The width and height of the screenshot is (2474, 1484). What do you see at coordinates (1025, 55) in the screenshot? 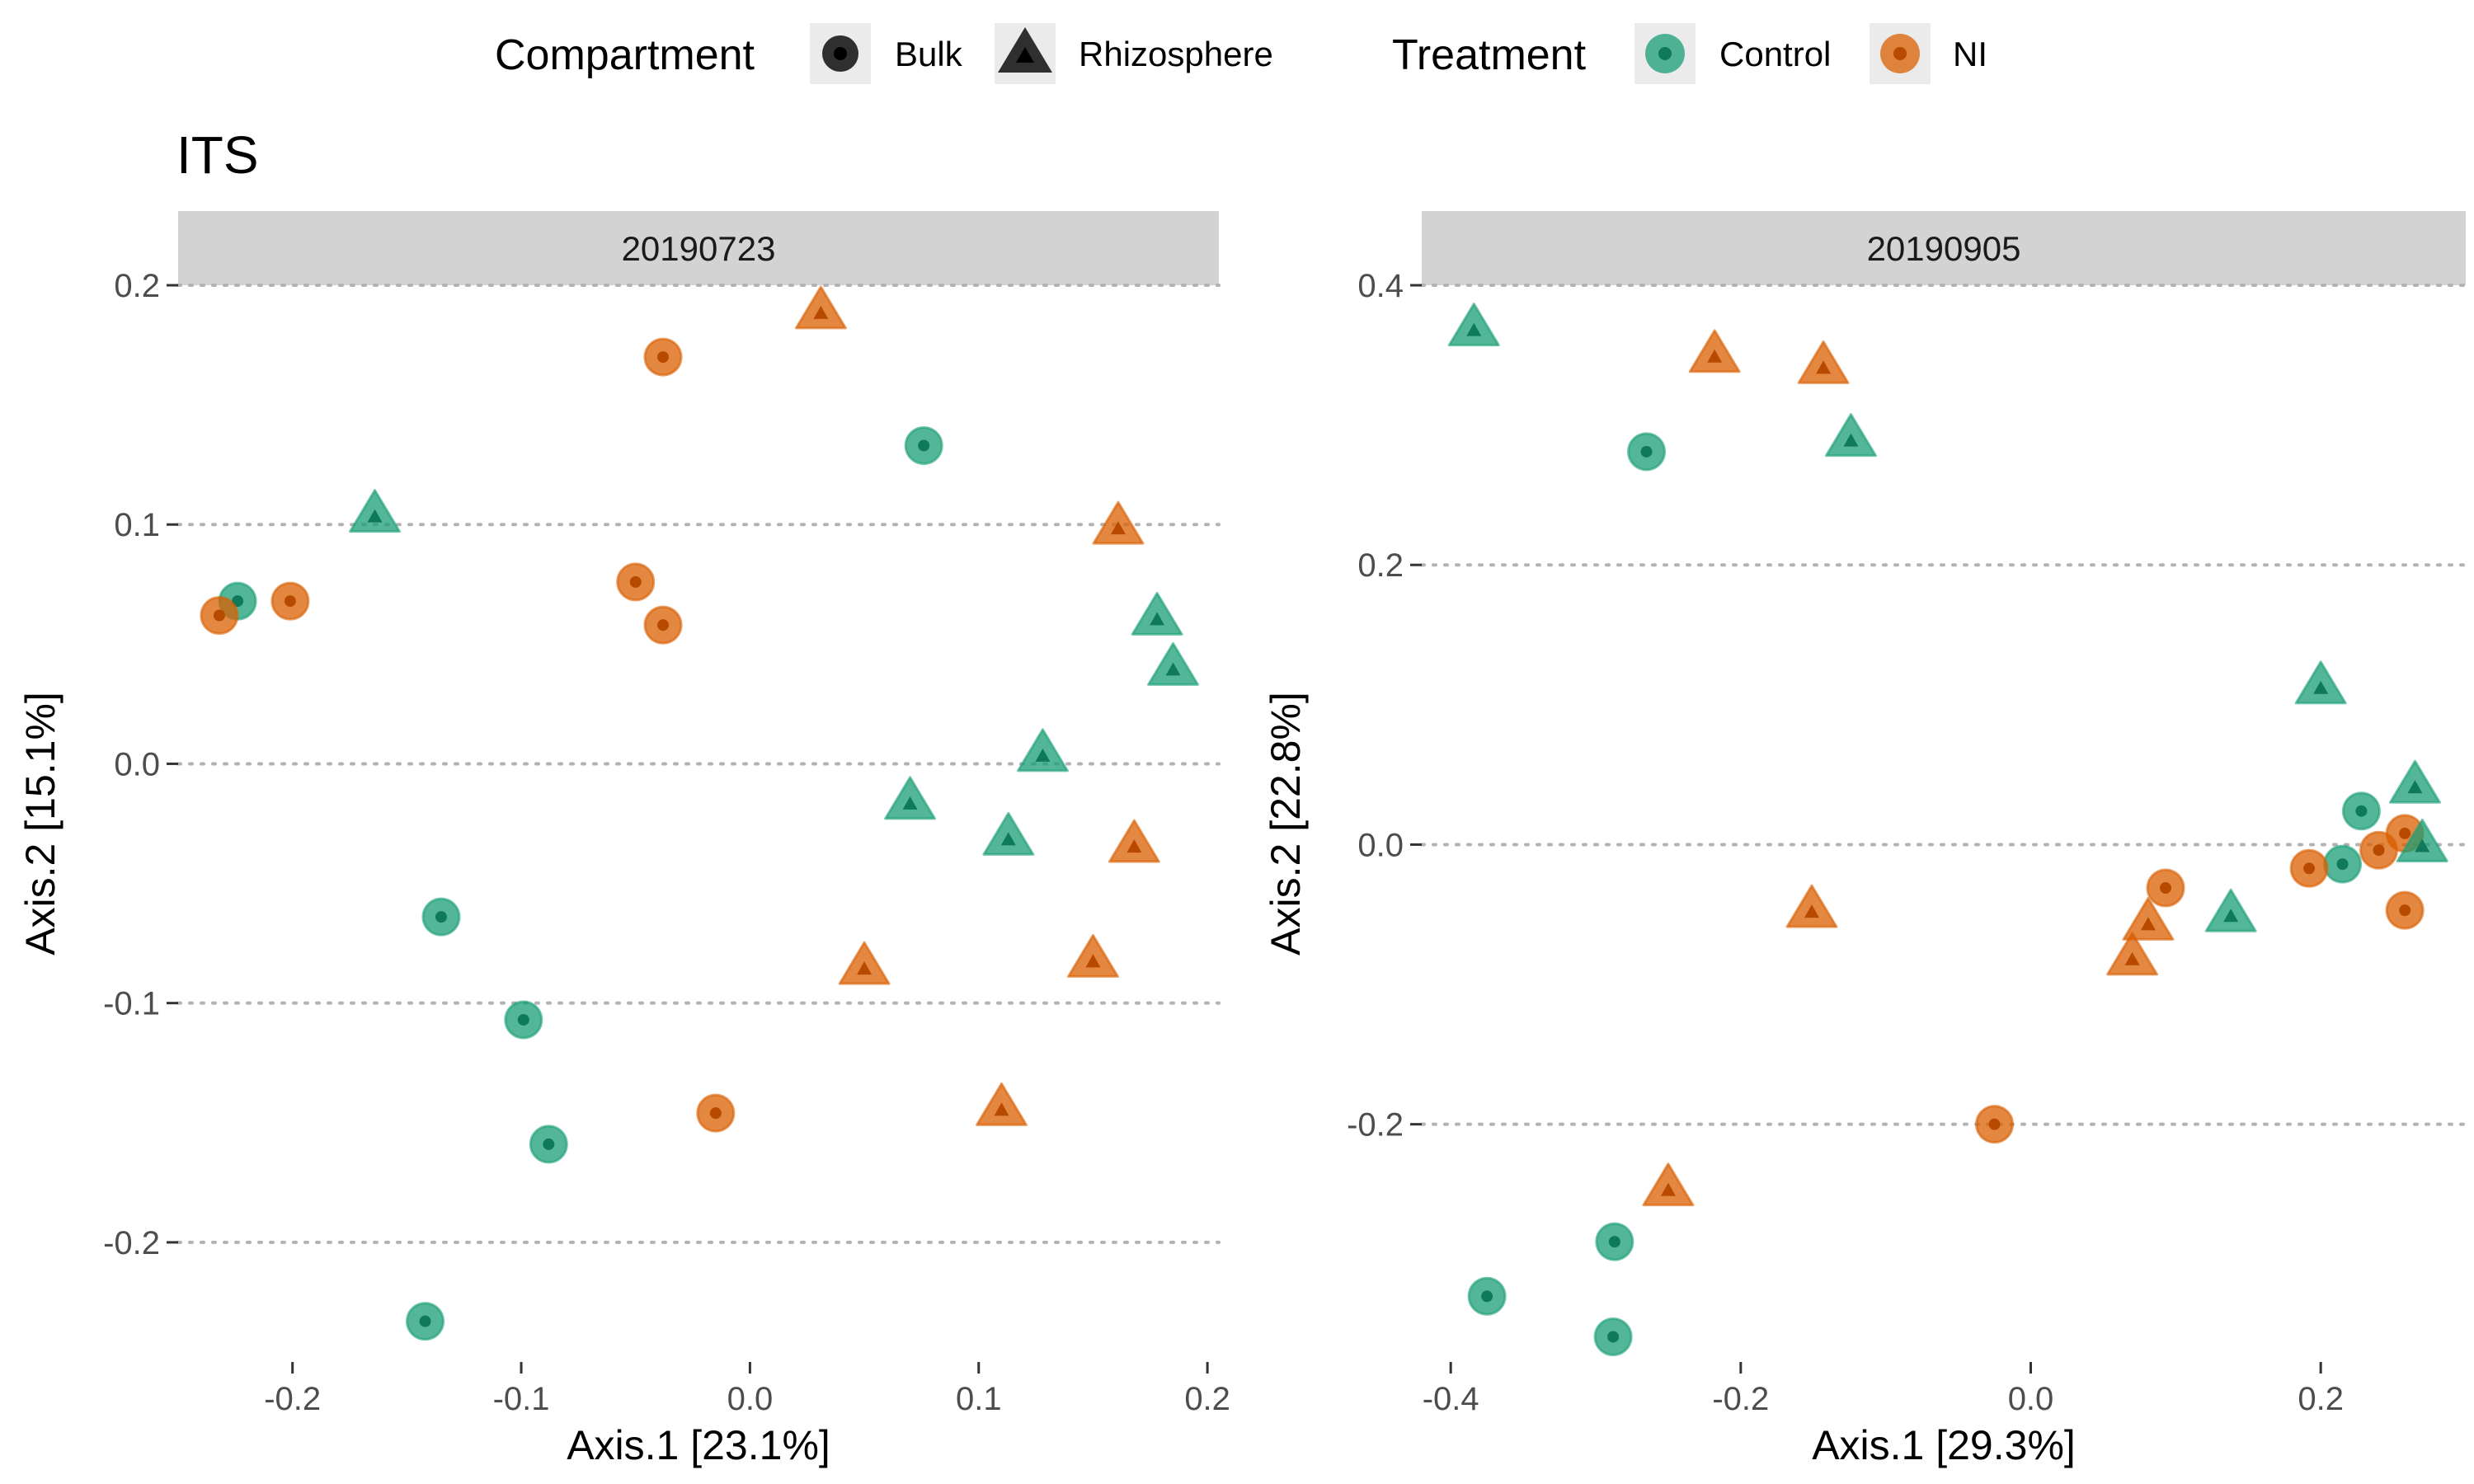
I see `legend-key-rhizosphere-mark` at bounding box center [1025, 55].